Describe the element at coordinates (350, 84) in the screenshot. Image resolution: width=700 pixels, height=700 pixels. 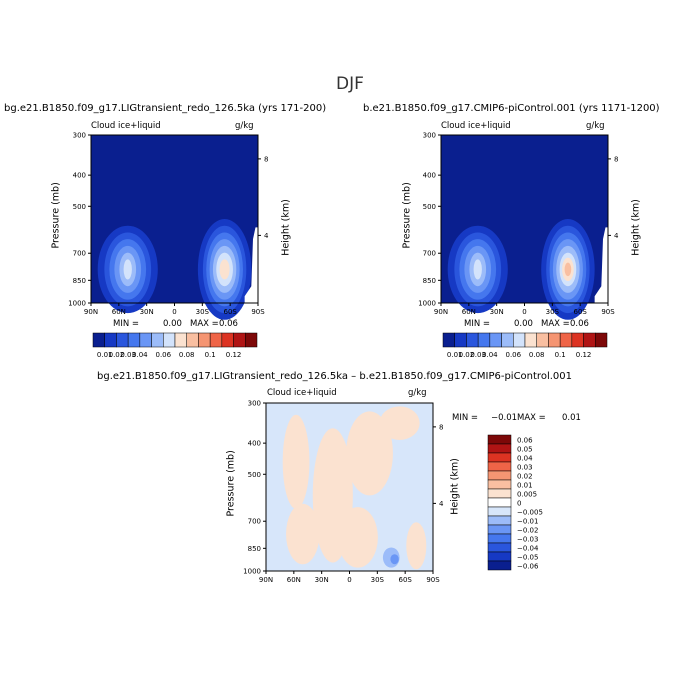
I see `figure-title: DJF` at that location.